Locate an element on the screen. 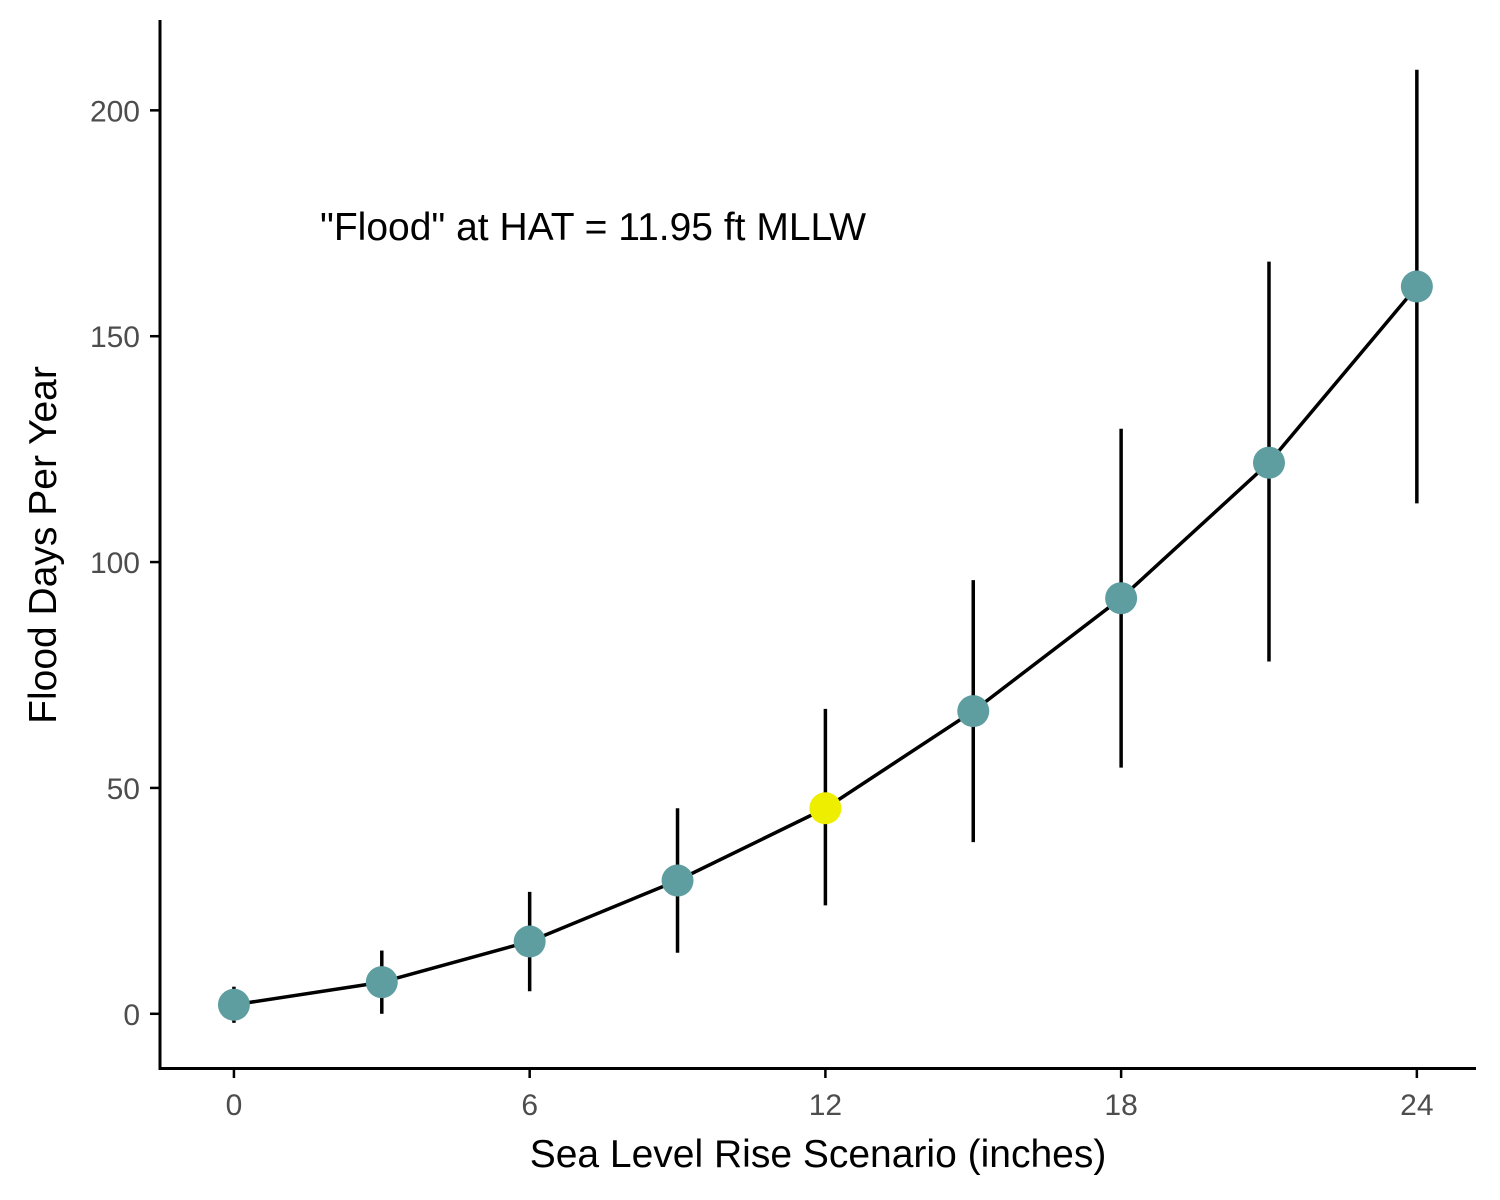 This screenshot has height=1200, width=1500. x-tick-label-12: 12 is located at coordinates (825, 1105).